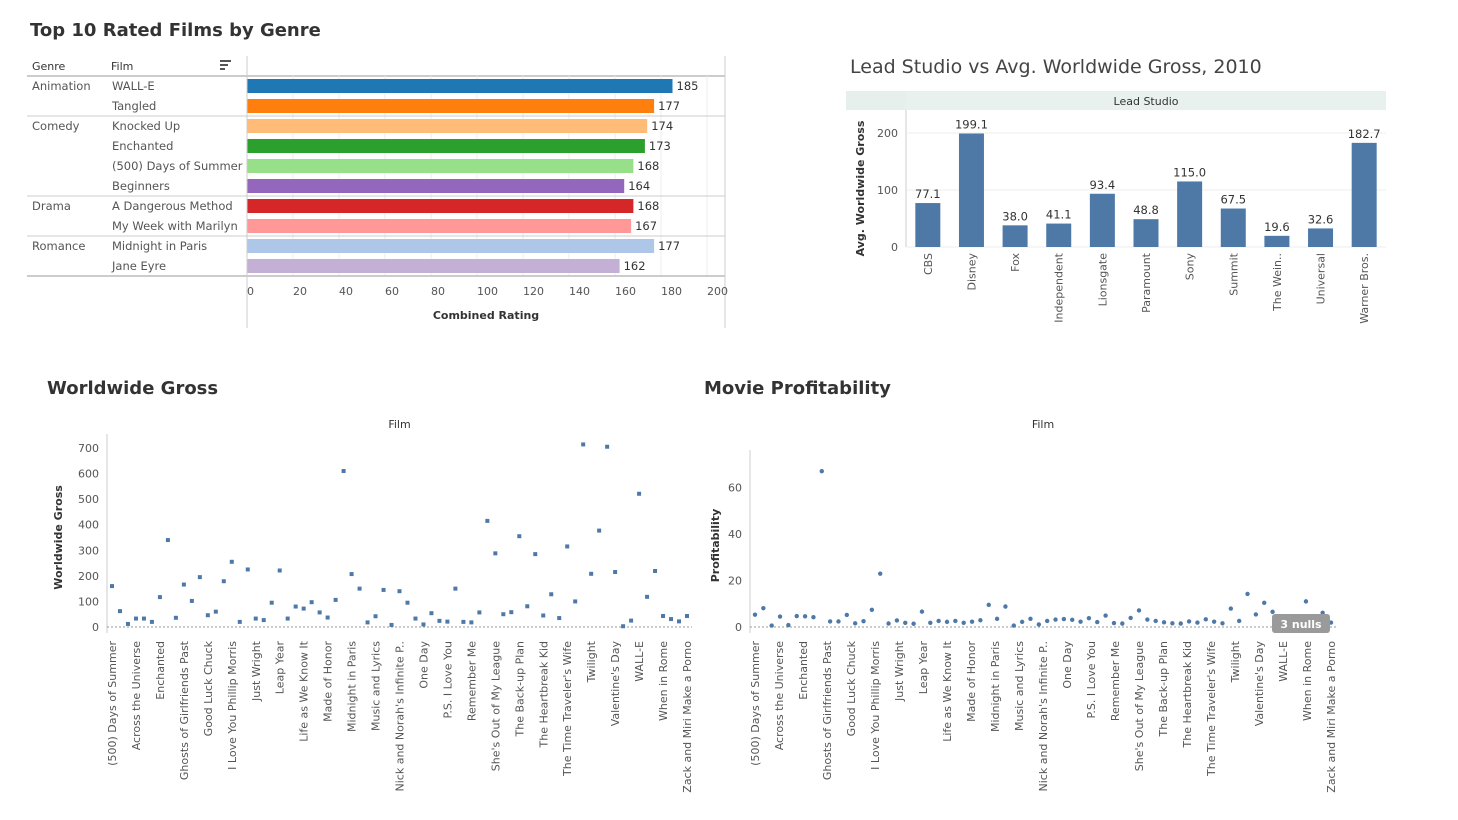 The width and height of the screenshot is (1458, 820). Describe the element at coordinates (1307, 681) in the screenshot. I see `film-x-label: When in Rome` at that location.